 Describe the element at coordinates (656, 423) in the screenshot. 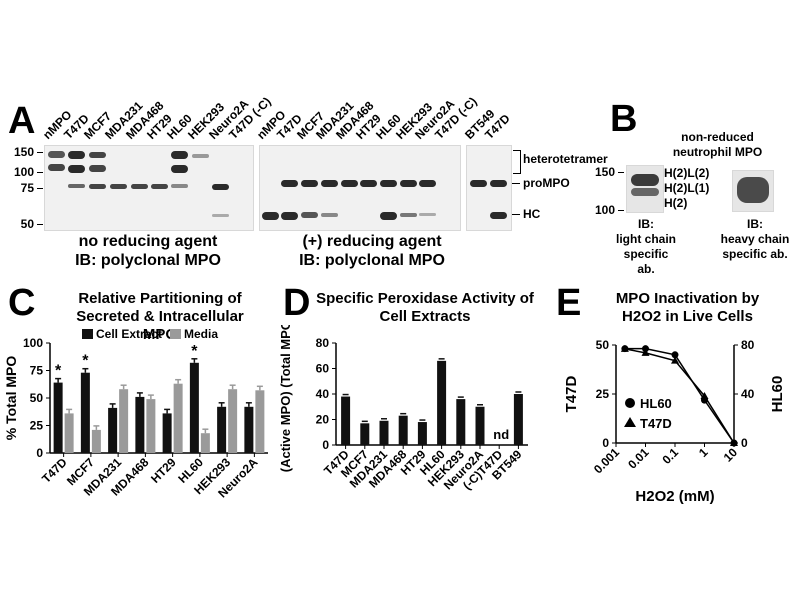

I see `legend-label: T47D` at that location.